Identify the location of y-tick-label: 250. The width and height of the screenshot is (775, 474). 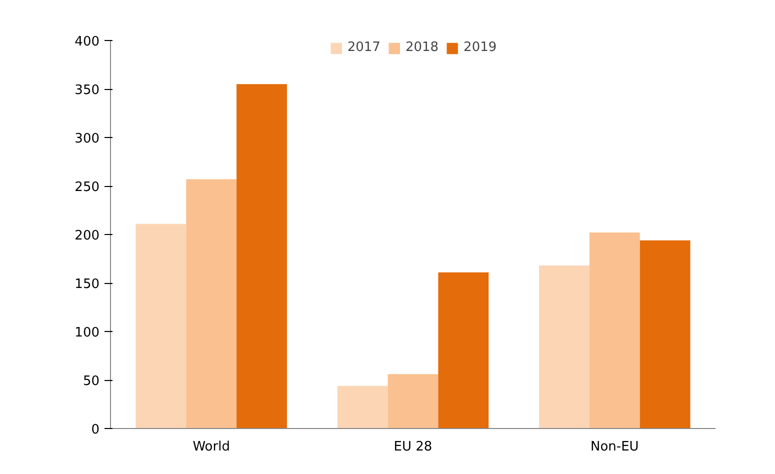
(87, 187).